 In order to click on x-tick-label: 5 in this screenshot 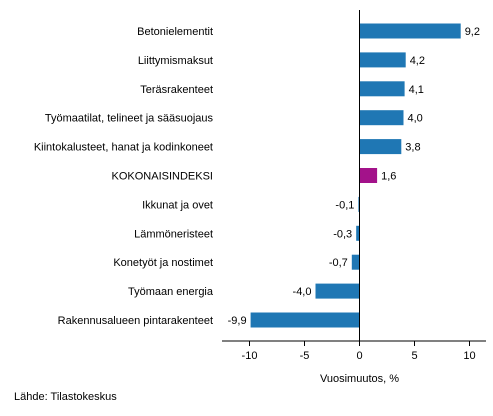, I will do `click(414, 356)`.